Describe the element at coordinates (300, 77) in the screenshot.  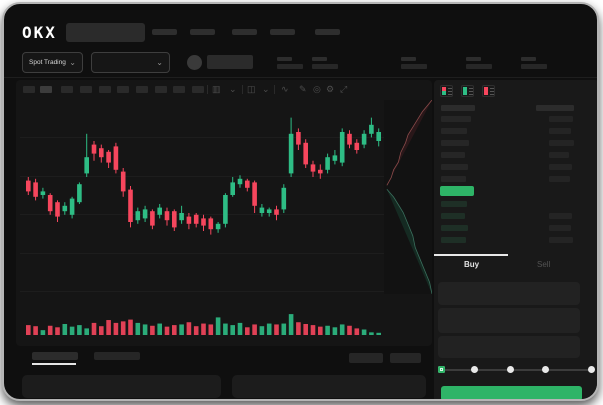
I see `header-divider` at that location.